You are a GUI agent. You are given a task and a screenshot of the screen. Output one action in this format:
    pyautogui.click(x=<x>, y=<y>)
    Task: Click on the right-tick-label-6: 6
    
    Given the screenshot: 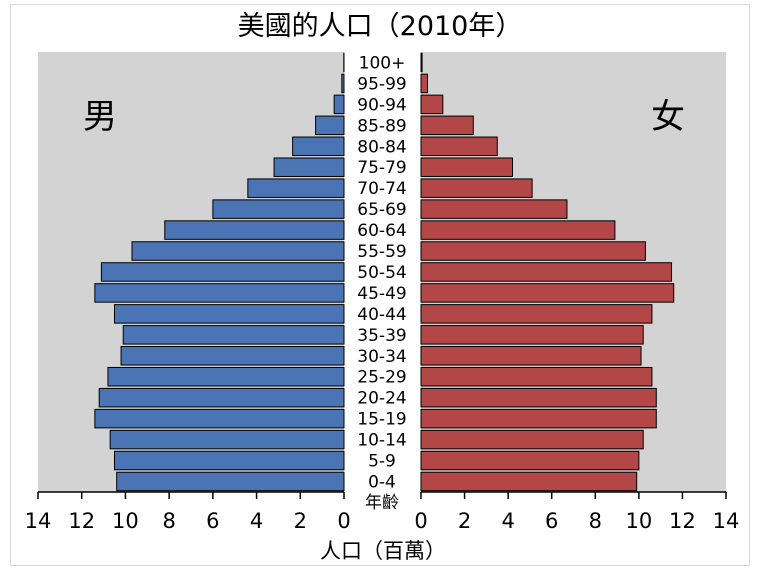 What is the action you would take?
    pyautogui.click(x=551, y=521)
    